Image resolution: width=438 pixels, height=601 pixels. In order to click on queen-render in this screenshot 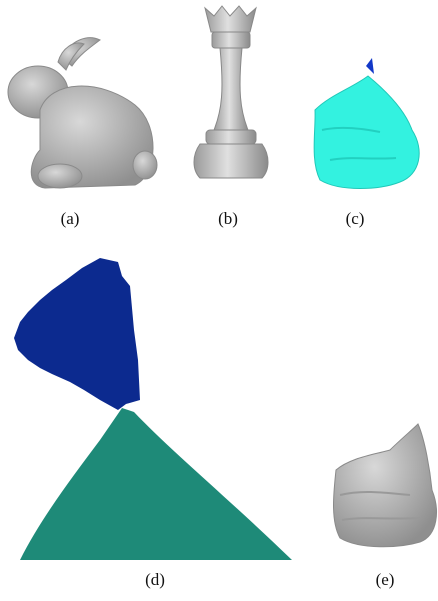, I will do `click(231, 92)`.